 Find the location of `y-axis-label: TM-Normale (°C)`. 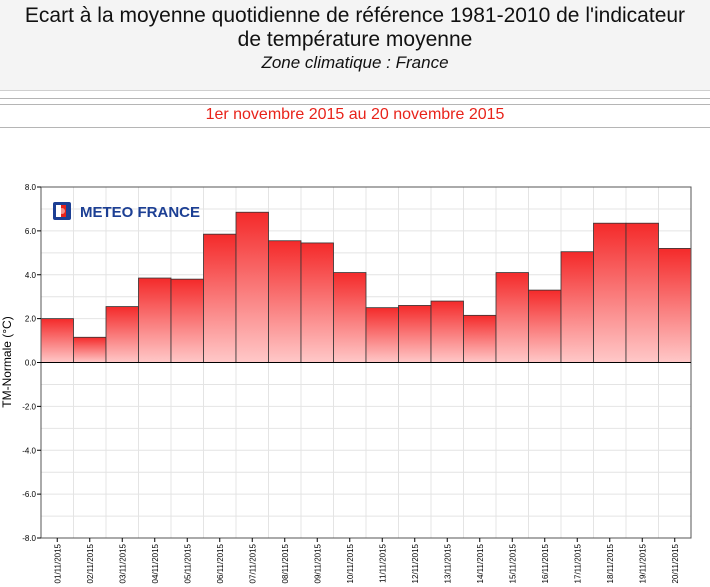

y-axis-label: TM-Normale (°C) is located at coordinates (7, 361).